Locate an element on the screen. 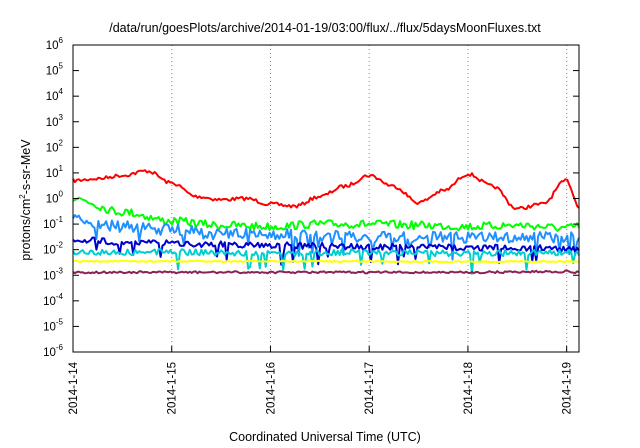 This screenshot has width=640, height=448. y-tick-label: 10⁻⁴ is located at coordinates (53, 300).